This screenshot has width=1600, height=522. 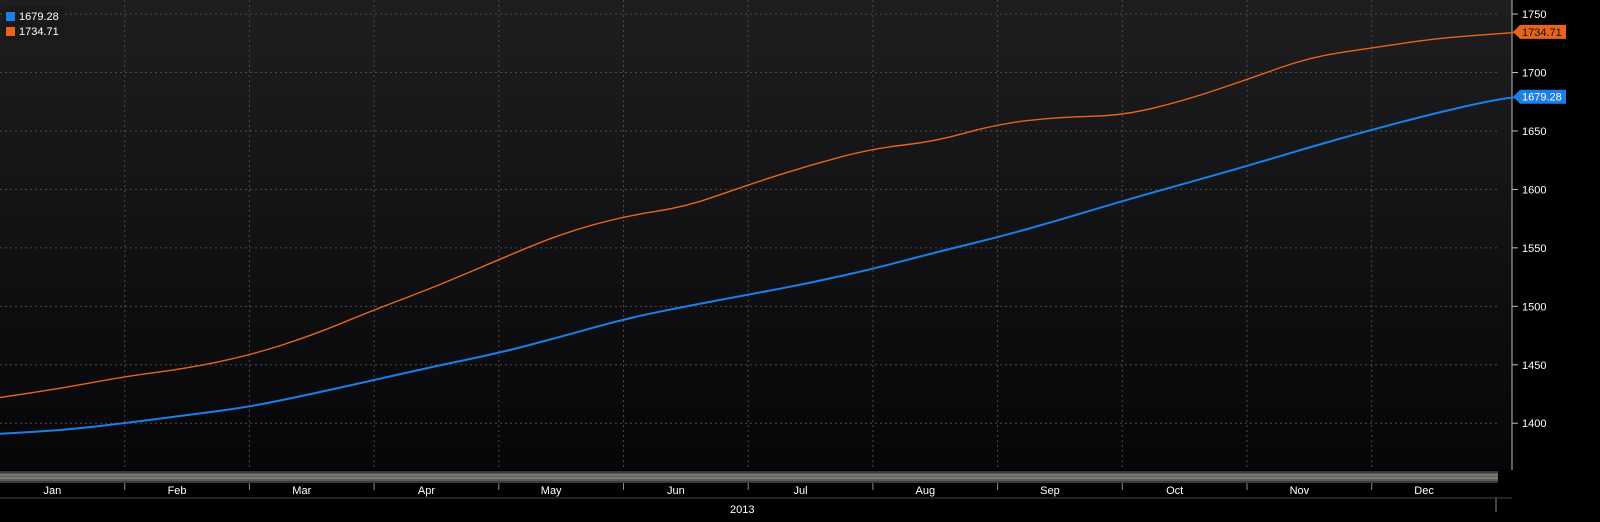 I want to click on time-scrollbar, so click(x=749, y=477).